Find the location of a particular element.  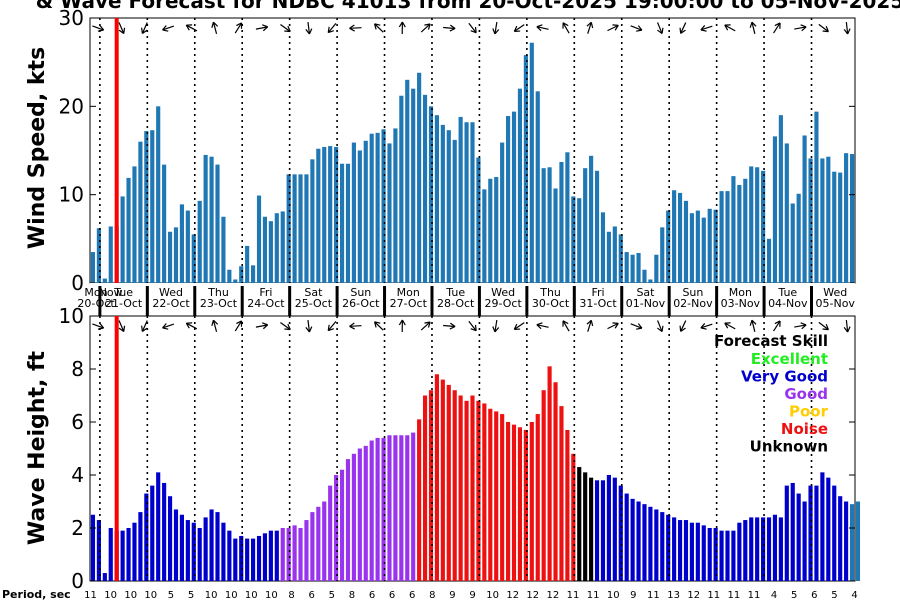

period-value: 6 is located at coordinates (312, 595).